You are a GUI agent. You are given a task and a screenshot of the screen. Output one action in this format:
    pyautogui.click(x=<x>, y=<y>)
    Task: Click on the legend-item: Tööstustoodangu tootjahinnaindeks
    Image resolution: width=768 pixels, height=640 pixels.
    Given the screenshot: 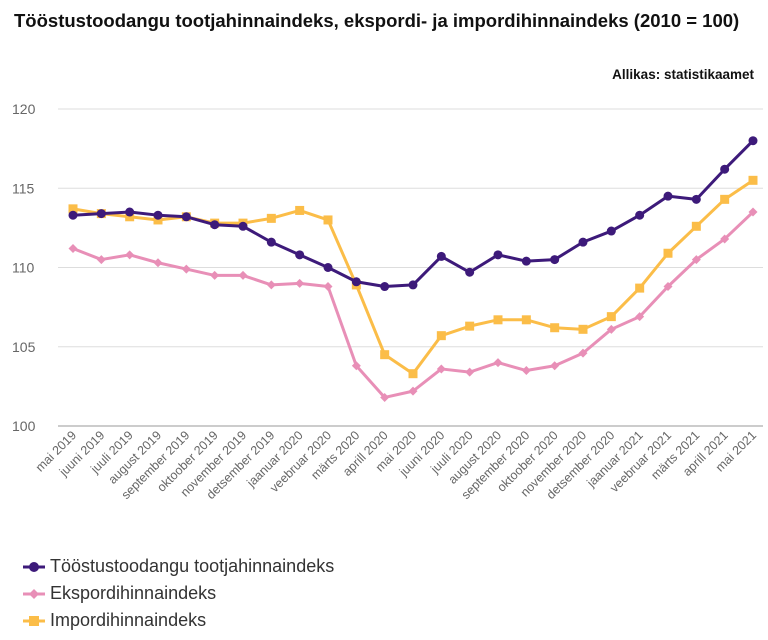 What is the action you would take?
    pyautogui.click(x=178, y=566)
    